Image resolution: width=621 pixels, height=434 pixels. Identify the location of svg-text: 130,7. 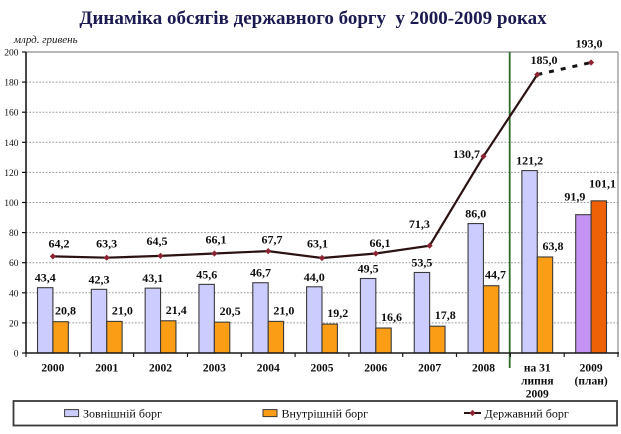
(466, 154).